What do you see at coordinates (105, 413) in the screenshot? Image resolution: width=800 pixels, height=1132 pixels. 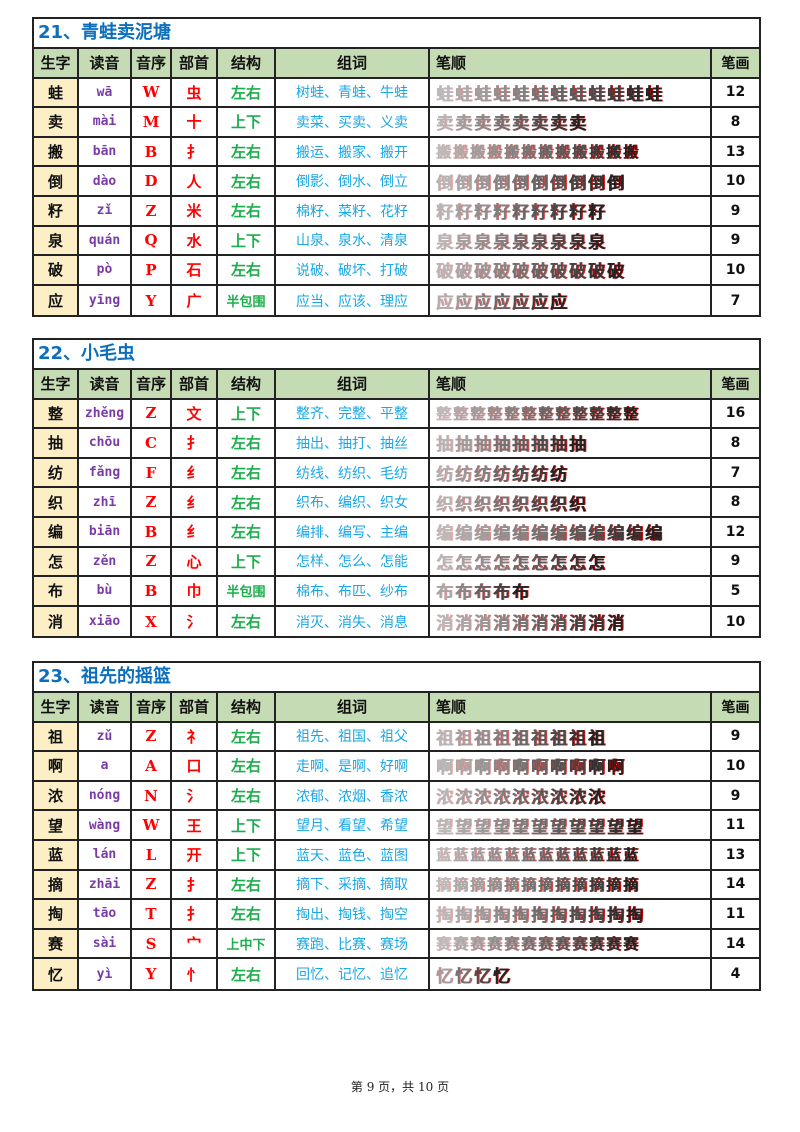 I see `cell-pinyin: zhěng` at bounding box center [105, 413].